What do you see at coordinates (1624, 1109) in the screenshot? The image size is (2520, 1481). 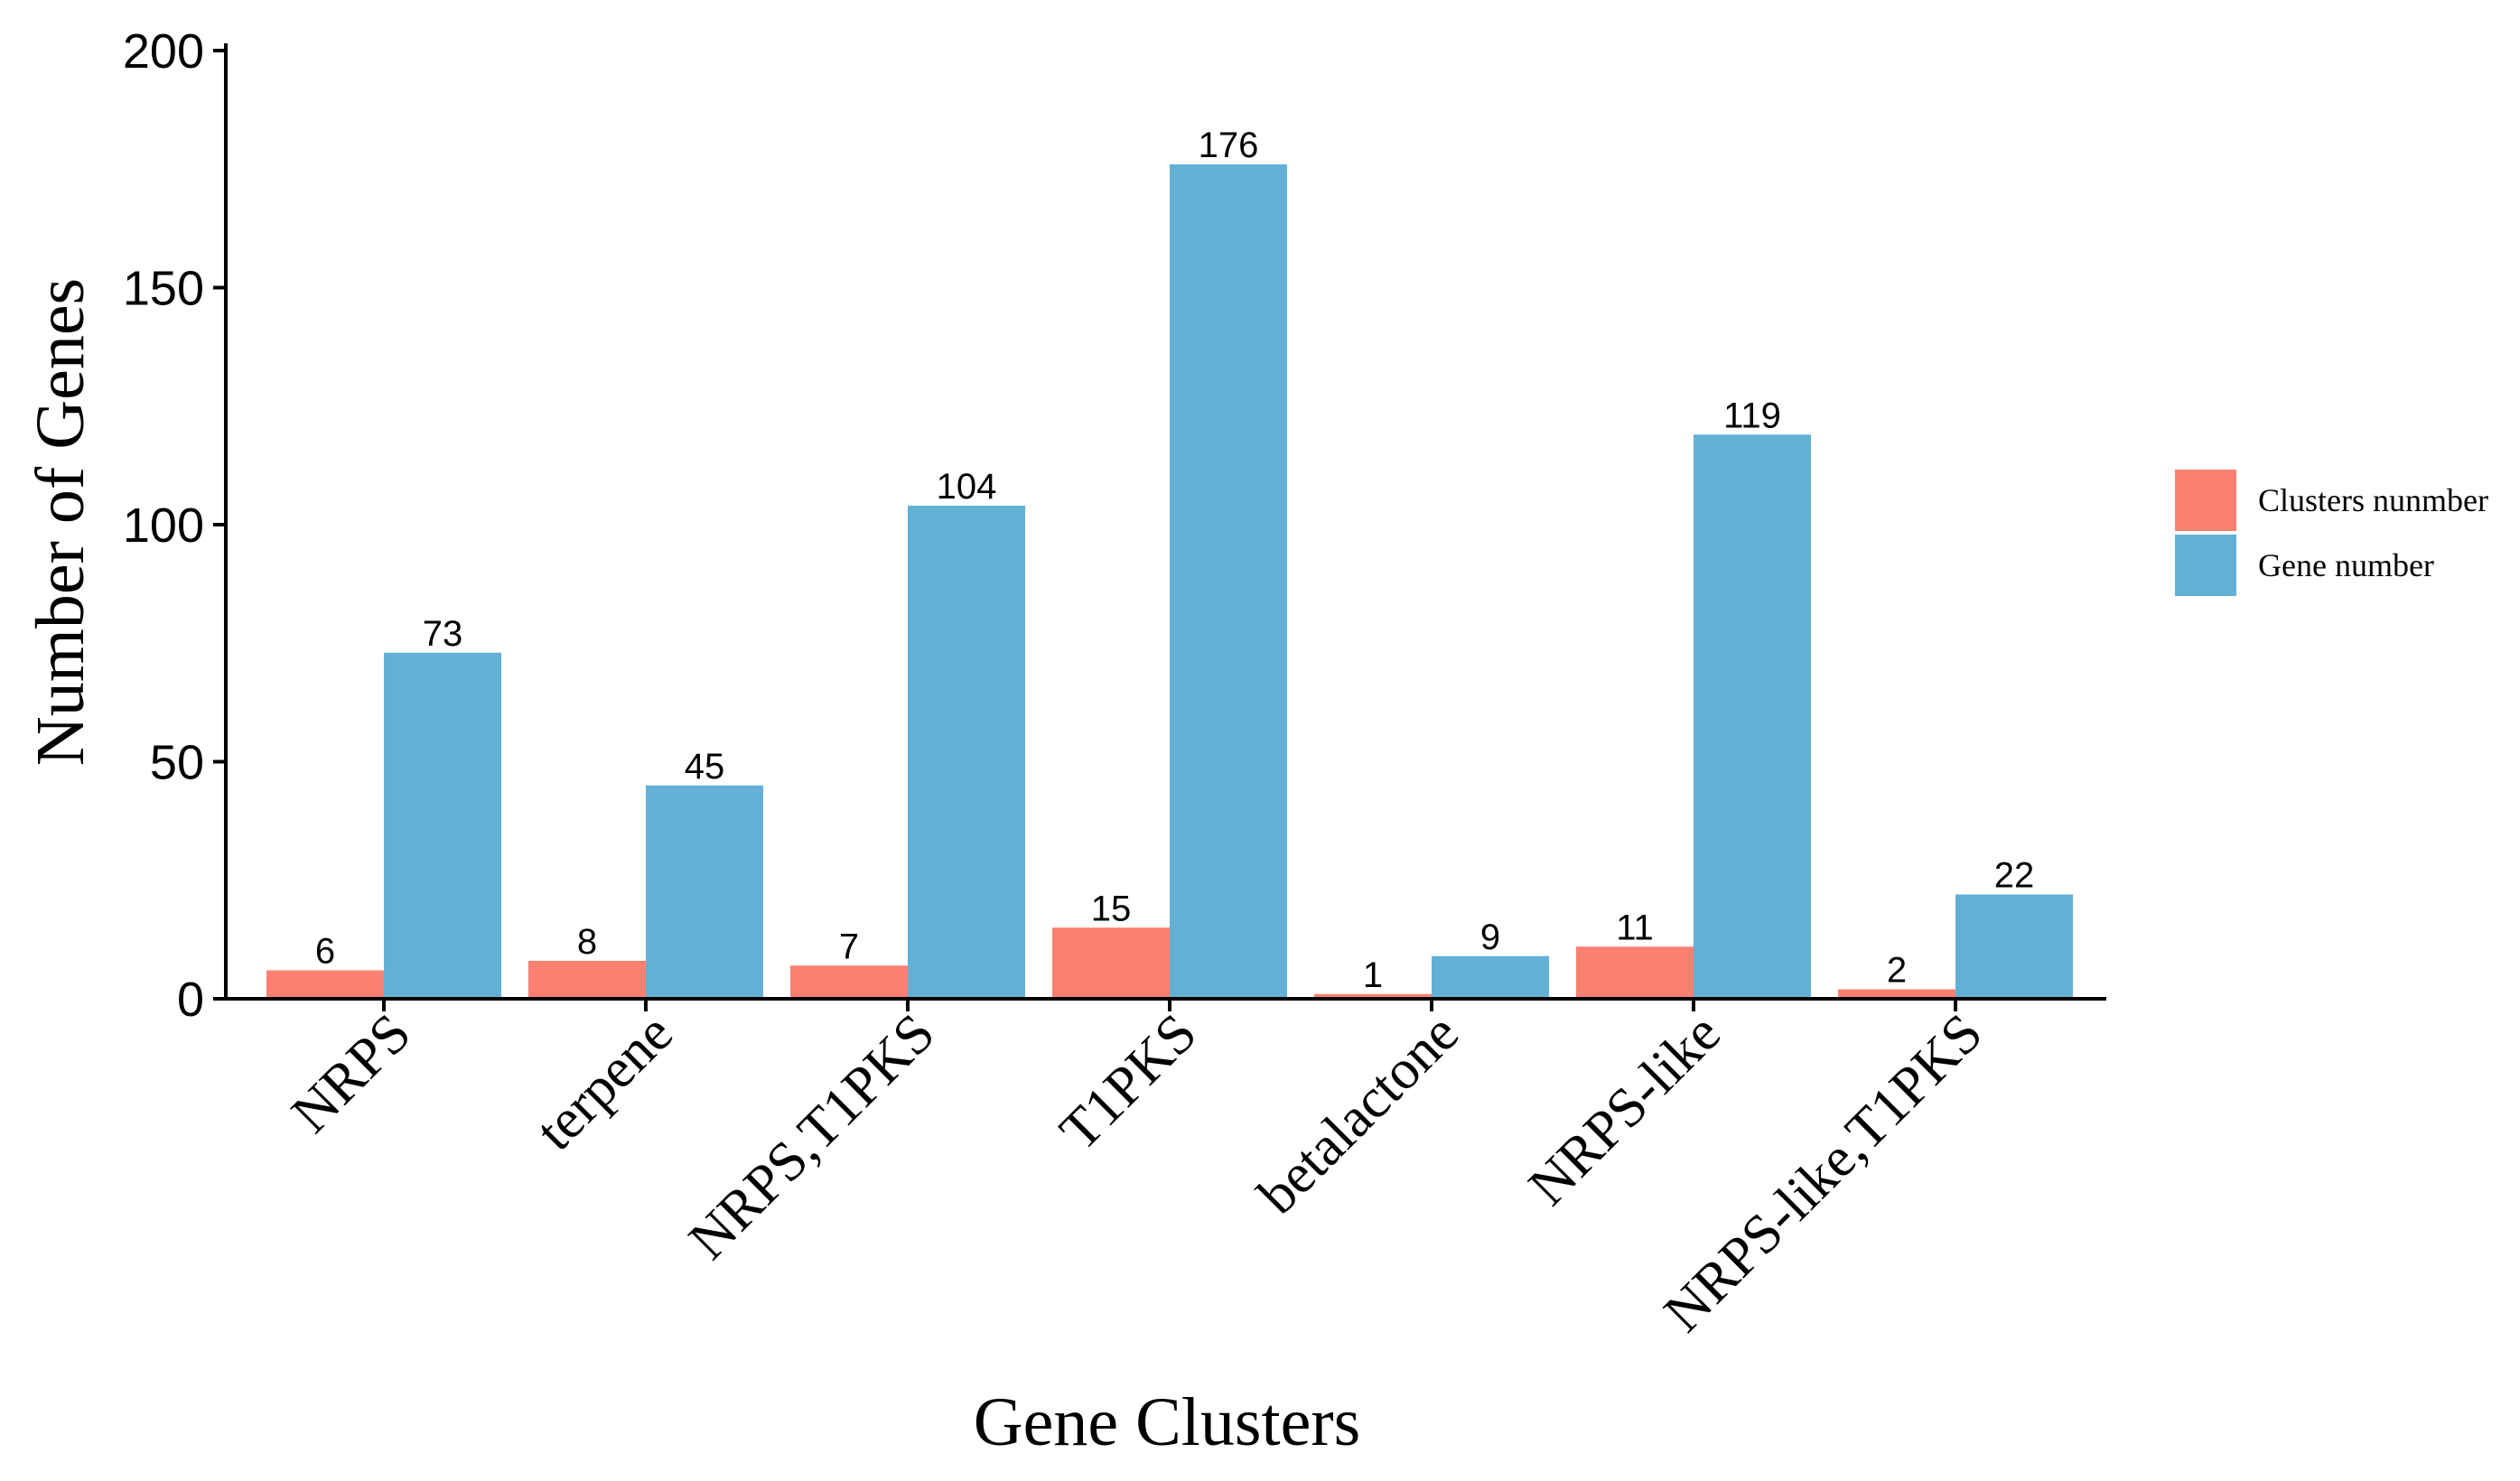 I see `x-tick-label: NRPS-like` at bounding box center [1624, 1109].